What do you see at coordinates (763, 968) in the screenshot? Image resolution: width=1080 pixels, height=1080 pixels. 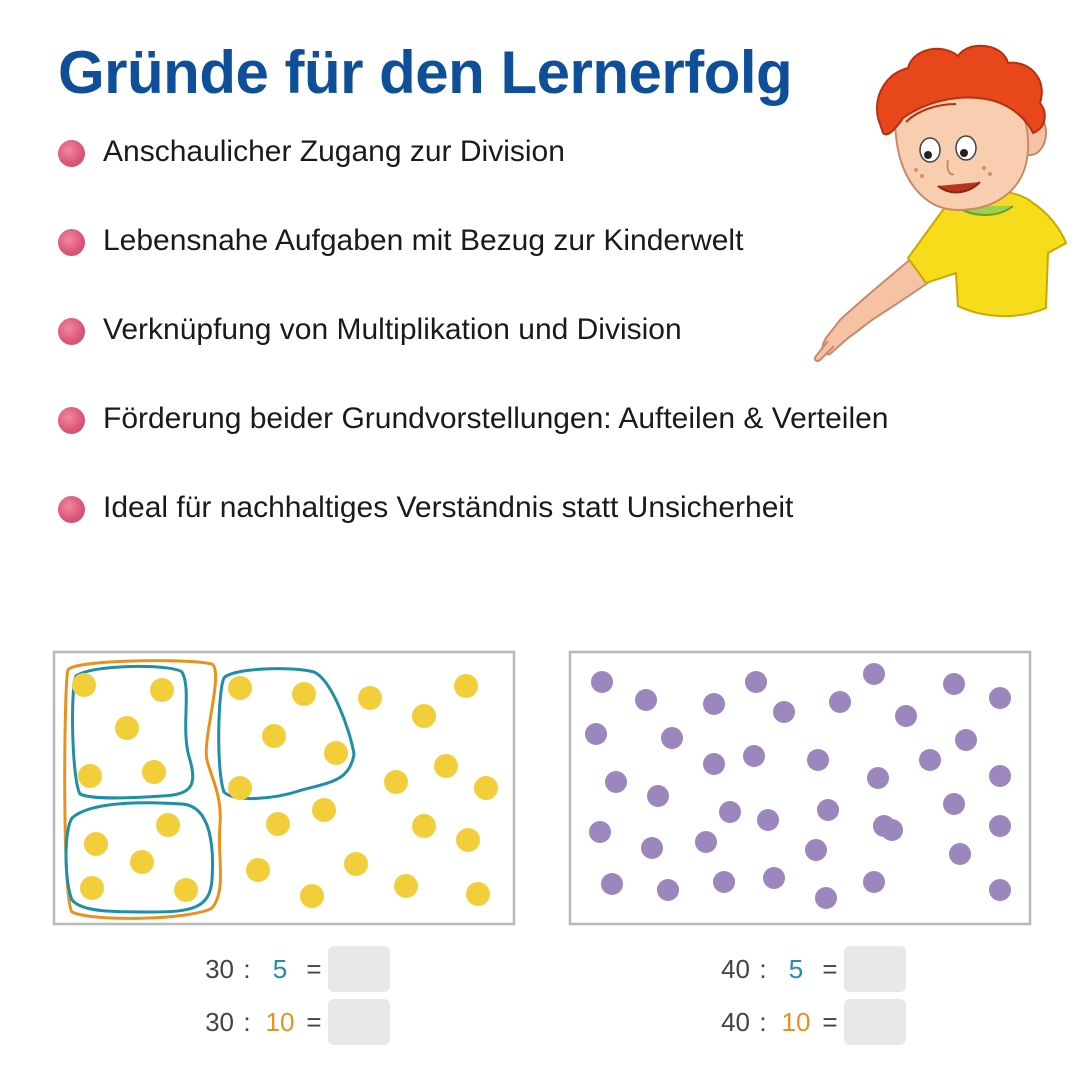 I see `division-sign: :` at bounding box center [763, 968].